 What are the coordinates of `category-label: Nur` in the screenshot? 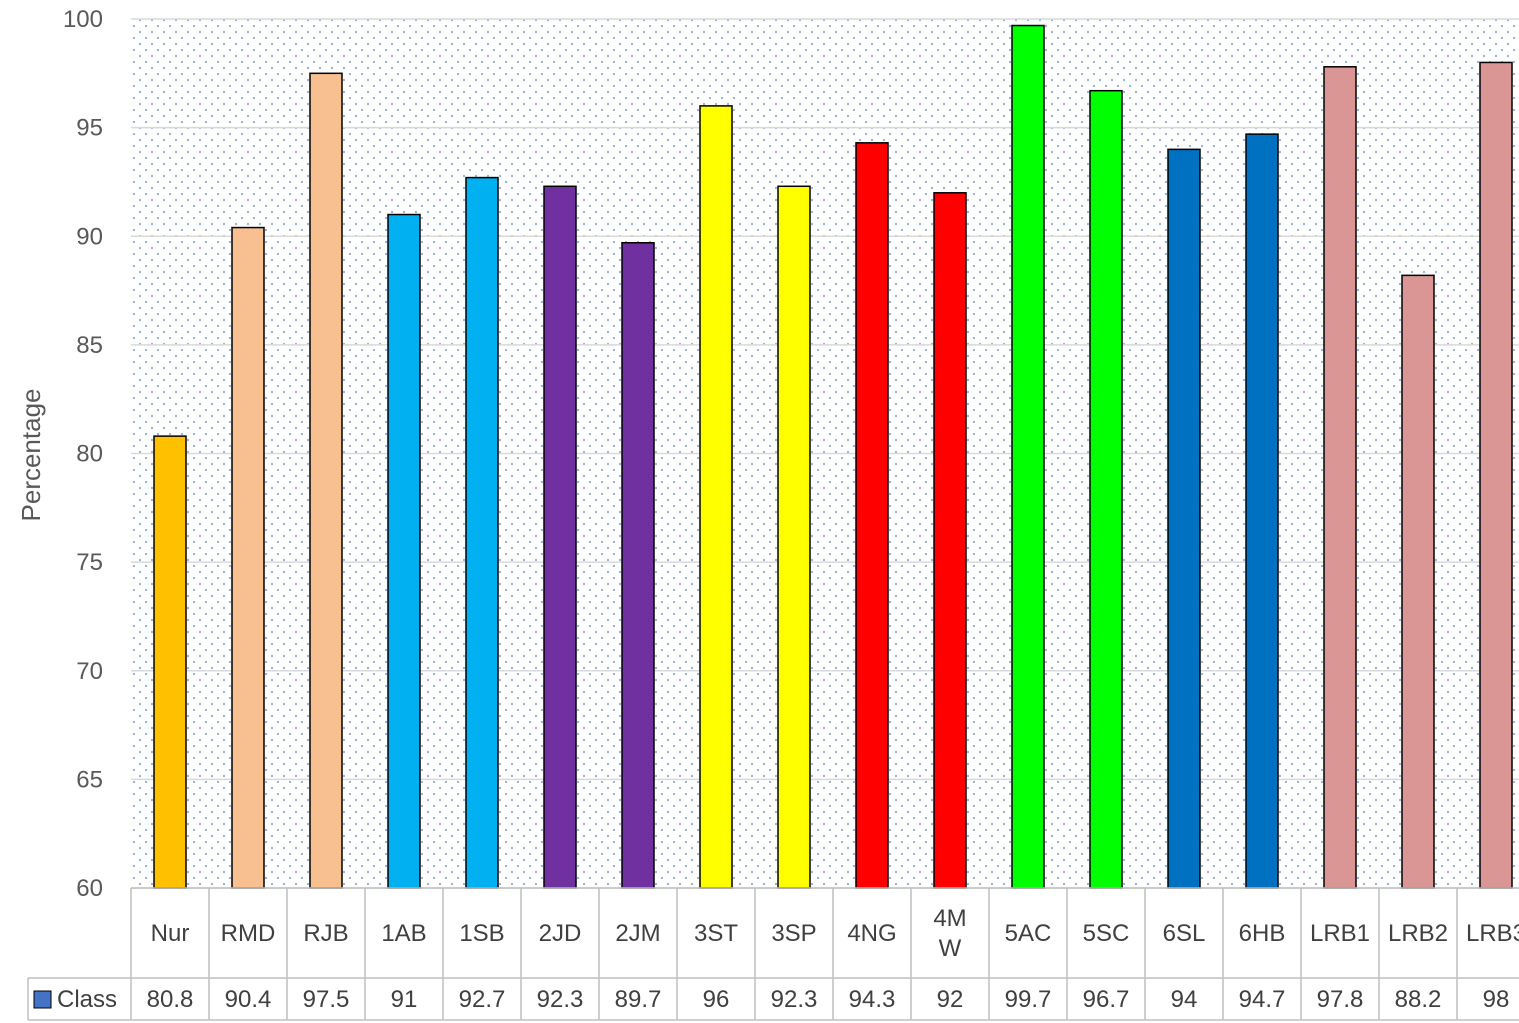 It's located at (170, 933).